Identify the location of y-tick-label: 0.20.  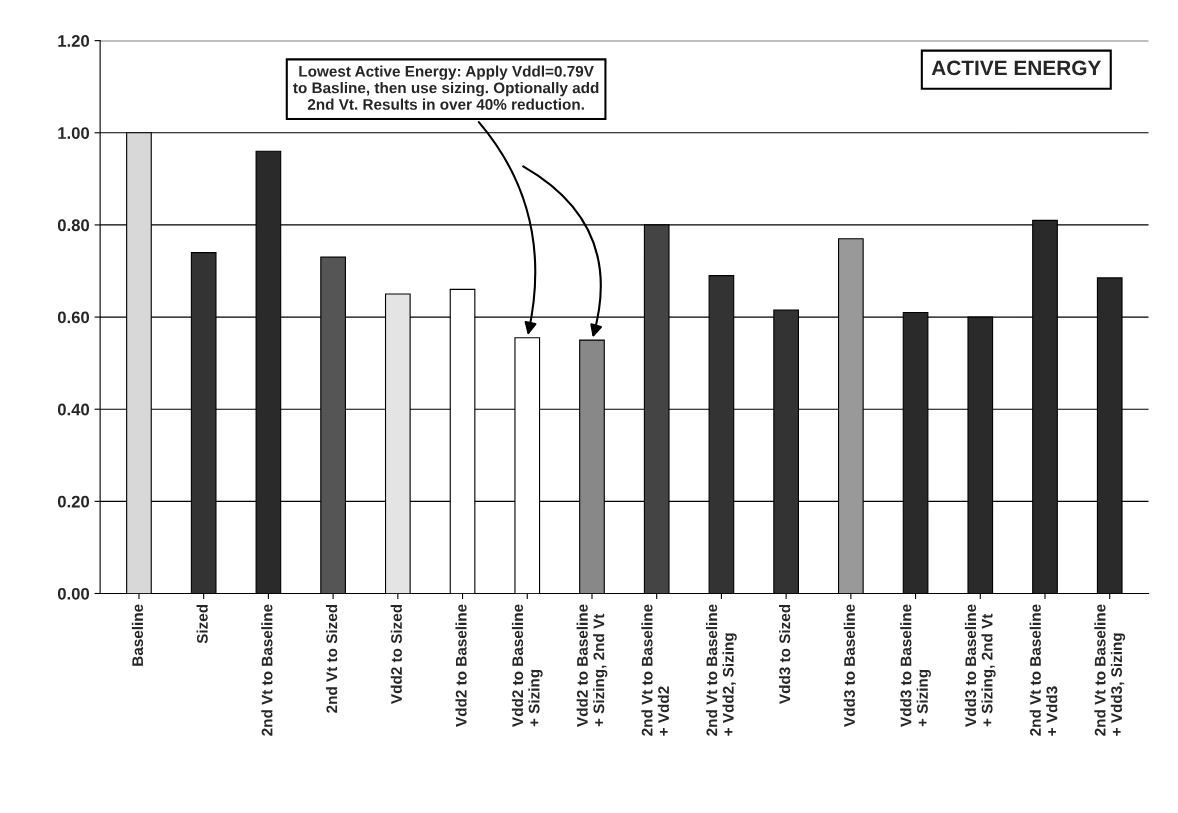
(73, 501).